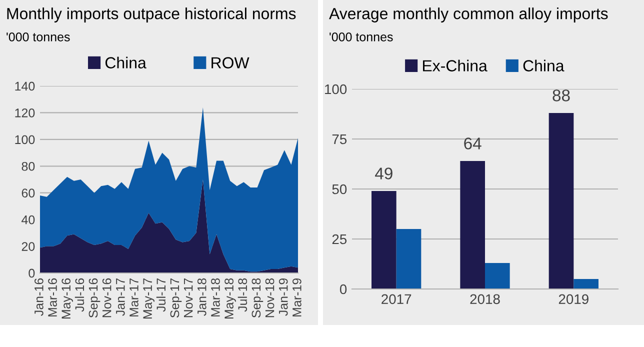 This screenshot has height=347, width=644. Describe the element at coordinates (67, 298) in the screenshot. I see `x-tick-label: May-16` at that location.